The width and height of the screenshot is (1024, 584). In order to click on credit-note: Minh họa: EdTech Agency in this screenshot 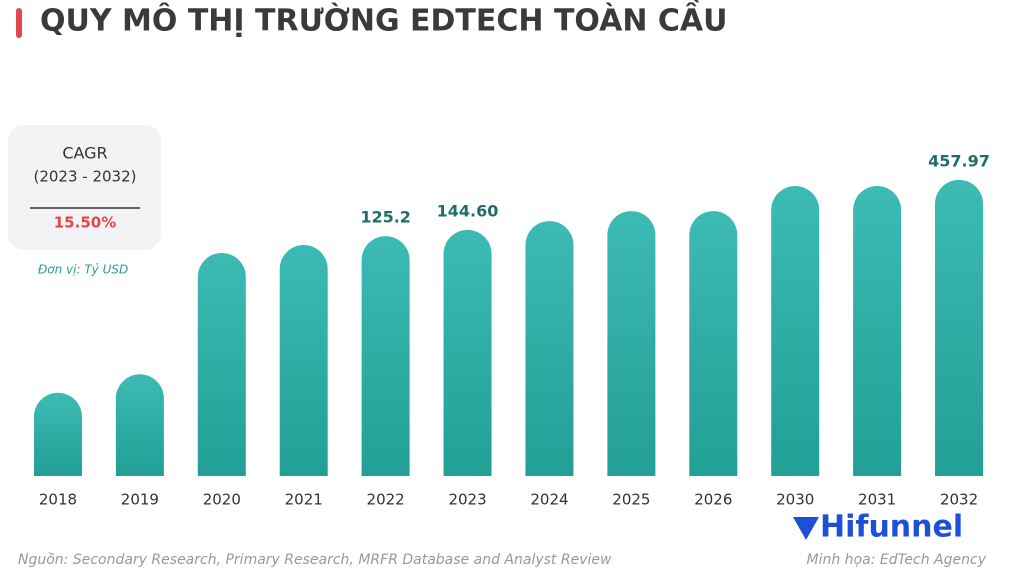, I will do `click(897, 560)`.